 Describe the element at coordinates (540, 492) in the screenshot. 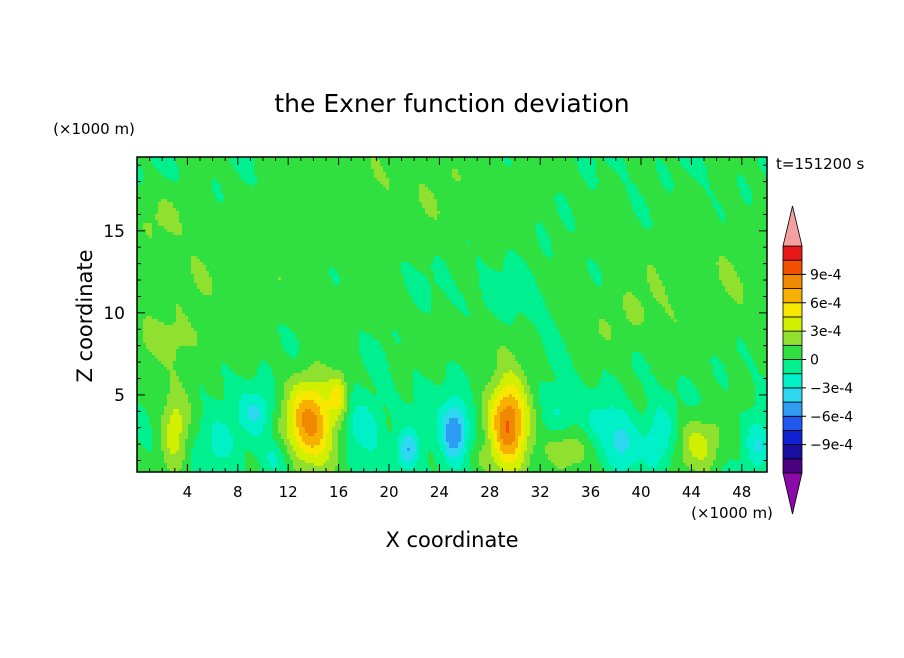

I see `x-tick-label: 32` at that location.